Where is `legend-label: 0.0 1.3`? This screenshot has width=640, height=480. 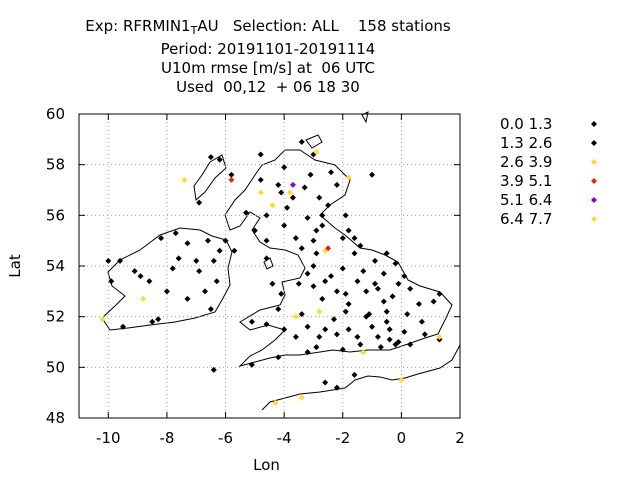 legend-label: 0.0 1.3 is located at coordinates (526, 124).